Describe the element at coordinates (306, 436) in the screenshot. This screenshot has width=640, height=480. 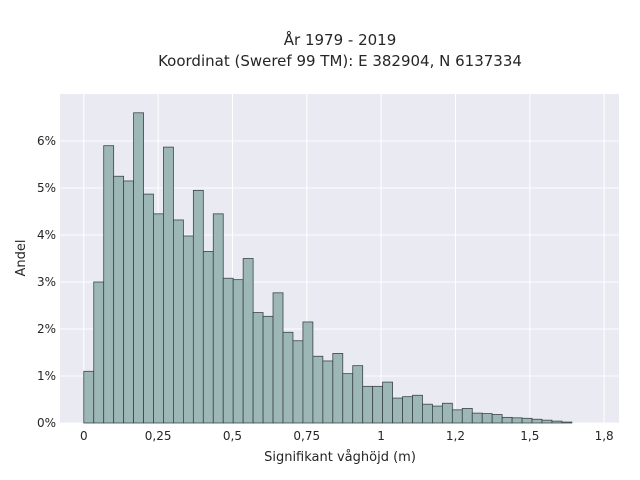
I see `x-tick-label: 0,75` at that location.